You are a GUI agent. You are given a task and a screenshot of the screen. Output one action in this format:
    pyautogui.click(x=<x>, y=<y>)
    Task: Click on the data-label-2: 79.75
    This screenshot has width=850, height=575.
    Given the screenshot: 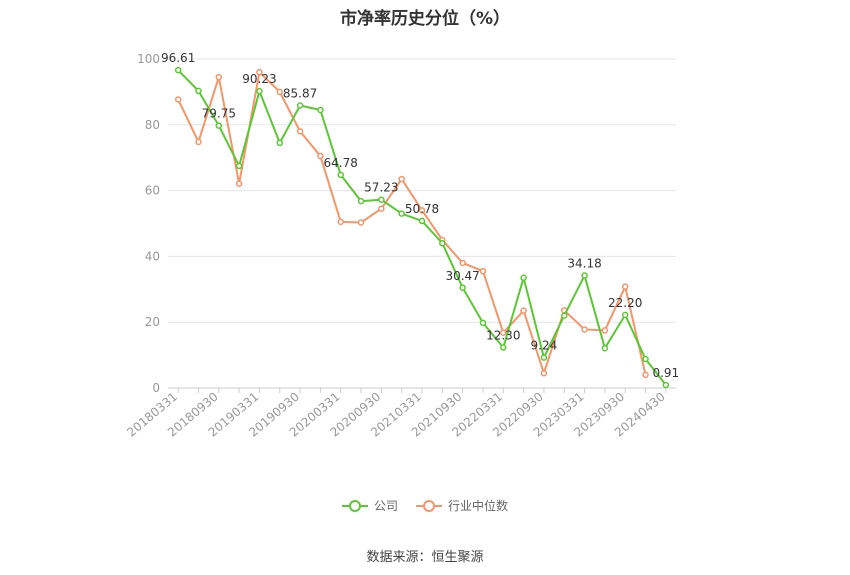 What is the action you would take?
    pyautogui.click(x=219, y=114)
    